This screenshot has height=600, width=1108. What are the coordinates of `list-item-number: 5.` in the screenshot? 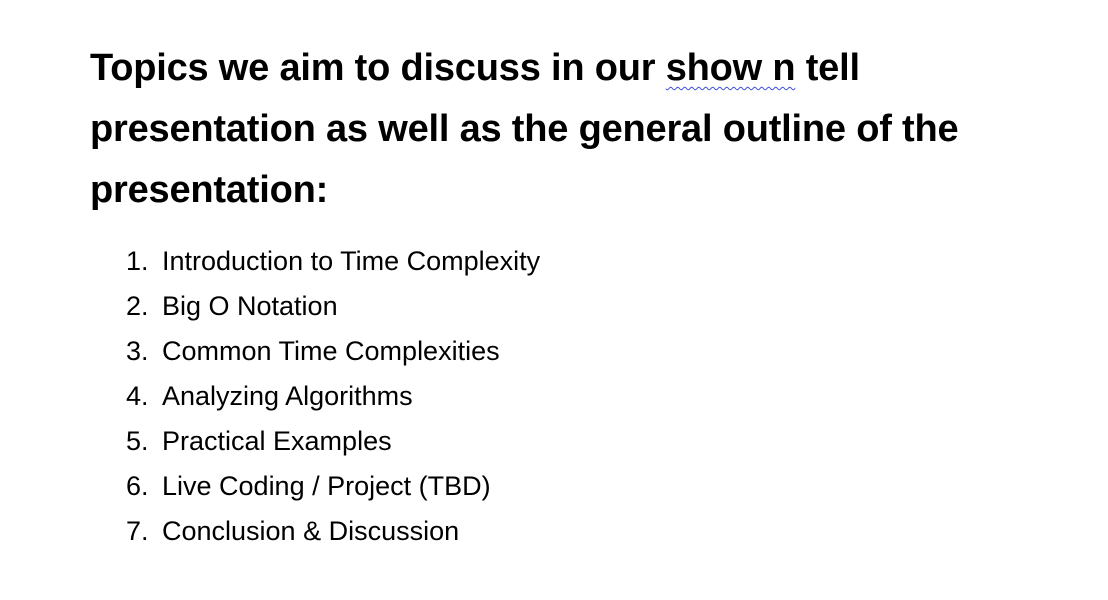 It's located at (137, 441).